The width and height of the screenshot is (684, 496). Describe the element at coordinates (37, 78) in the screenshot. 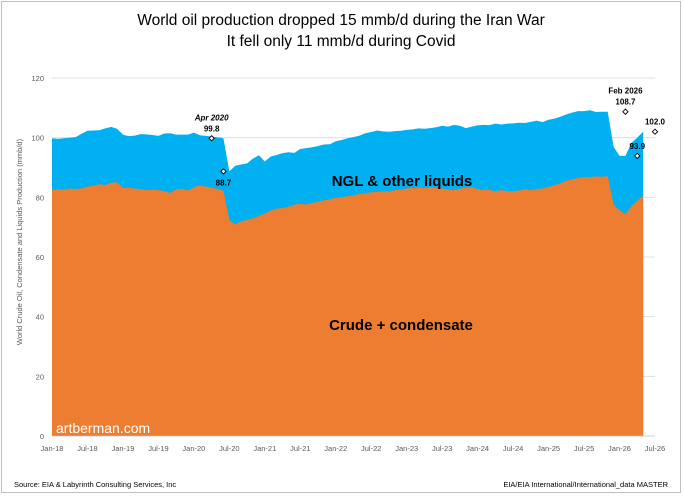

I see `y-tick-label-120: 120` at that location.